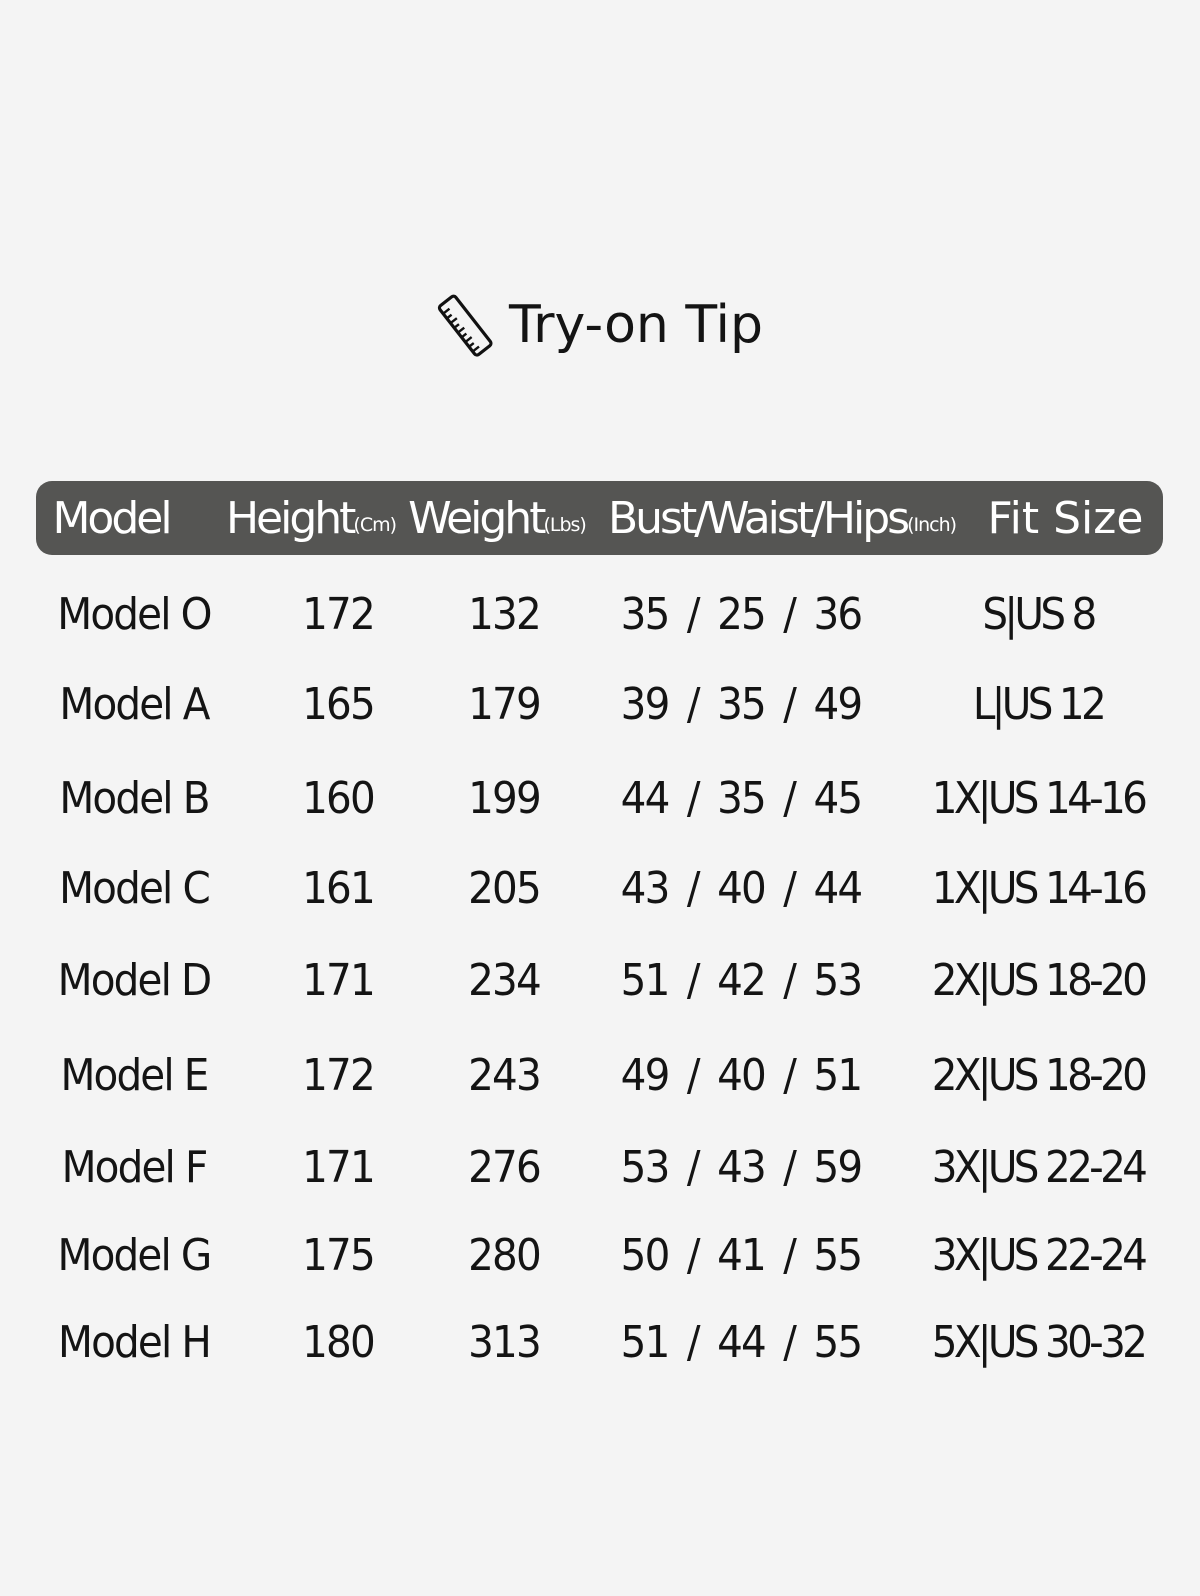 Image resolution: width=1200 pixels, height=1596 pixels. I want to click on cell-measure: 39 / 35 / 49, so click(741, 704).